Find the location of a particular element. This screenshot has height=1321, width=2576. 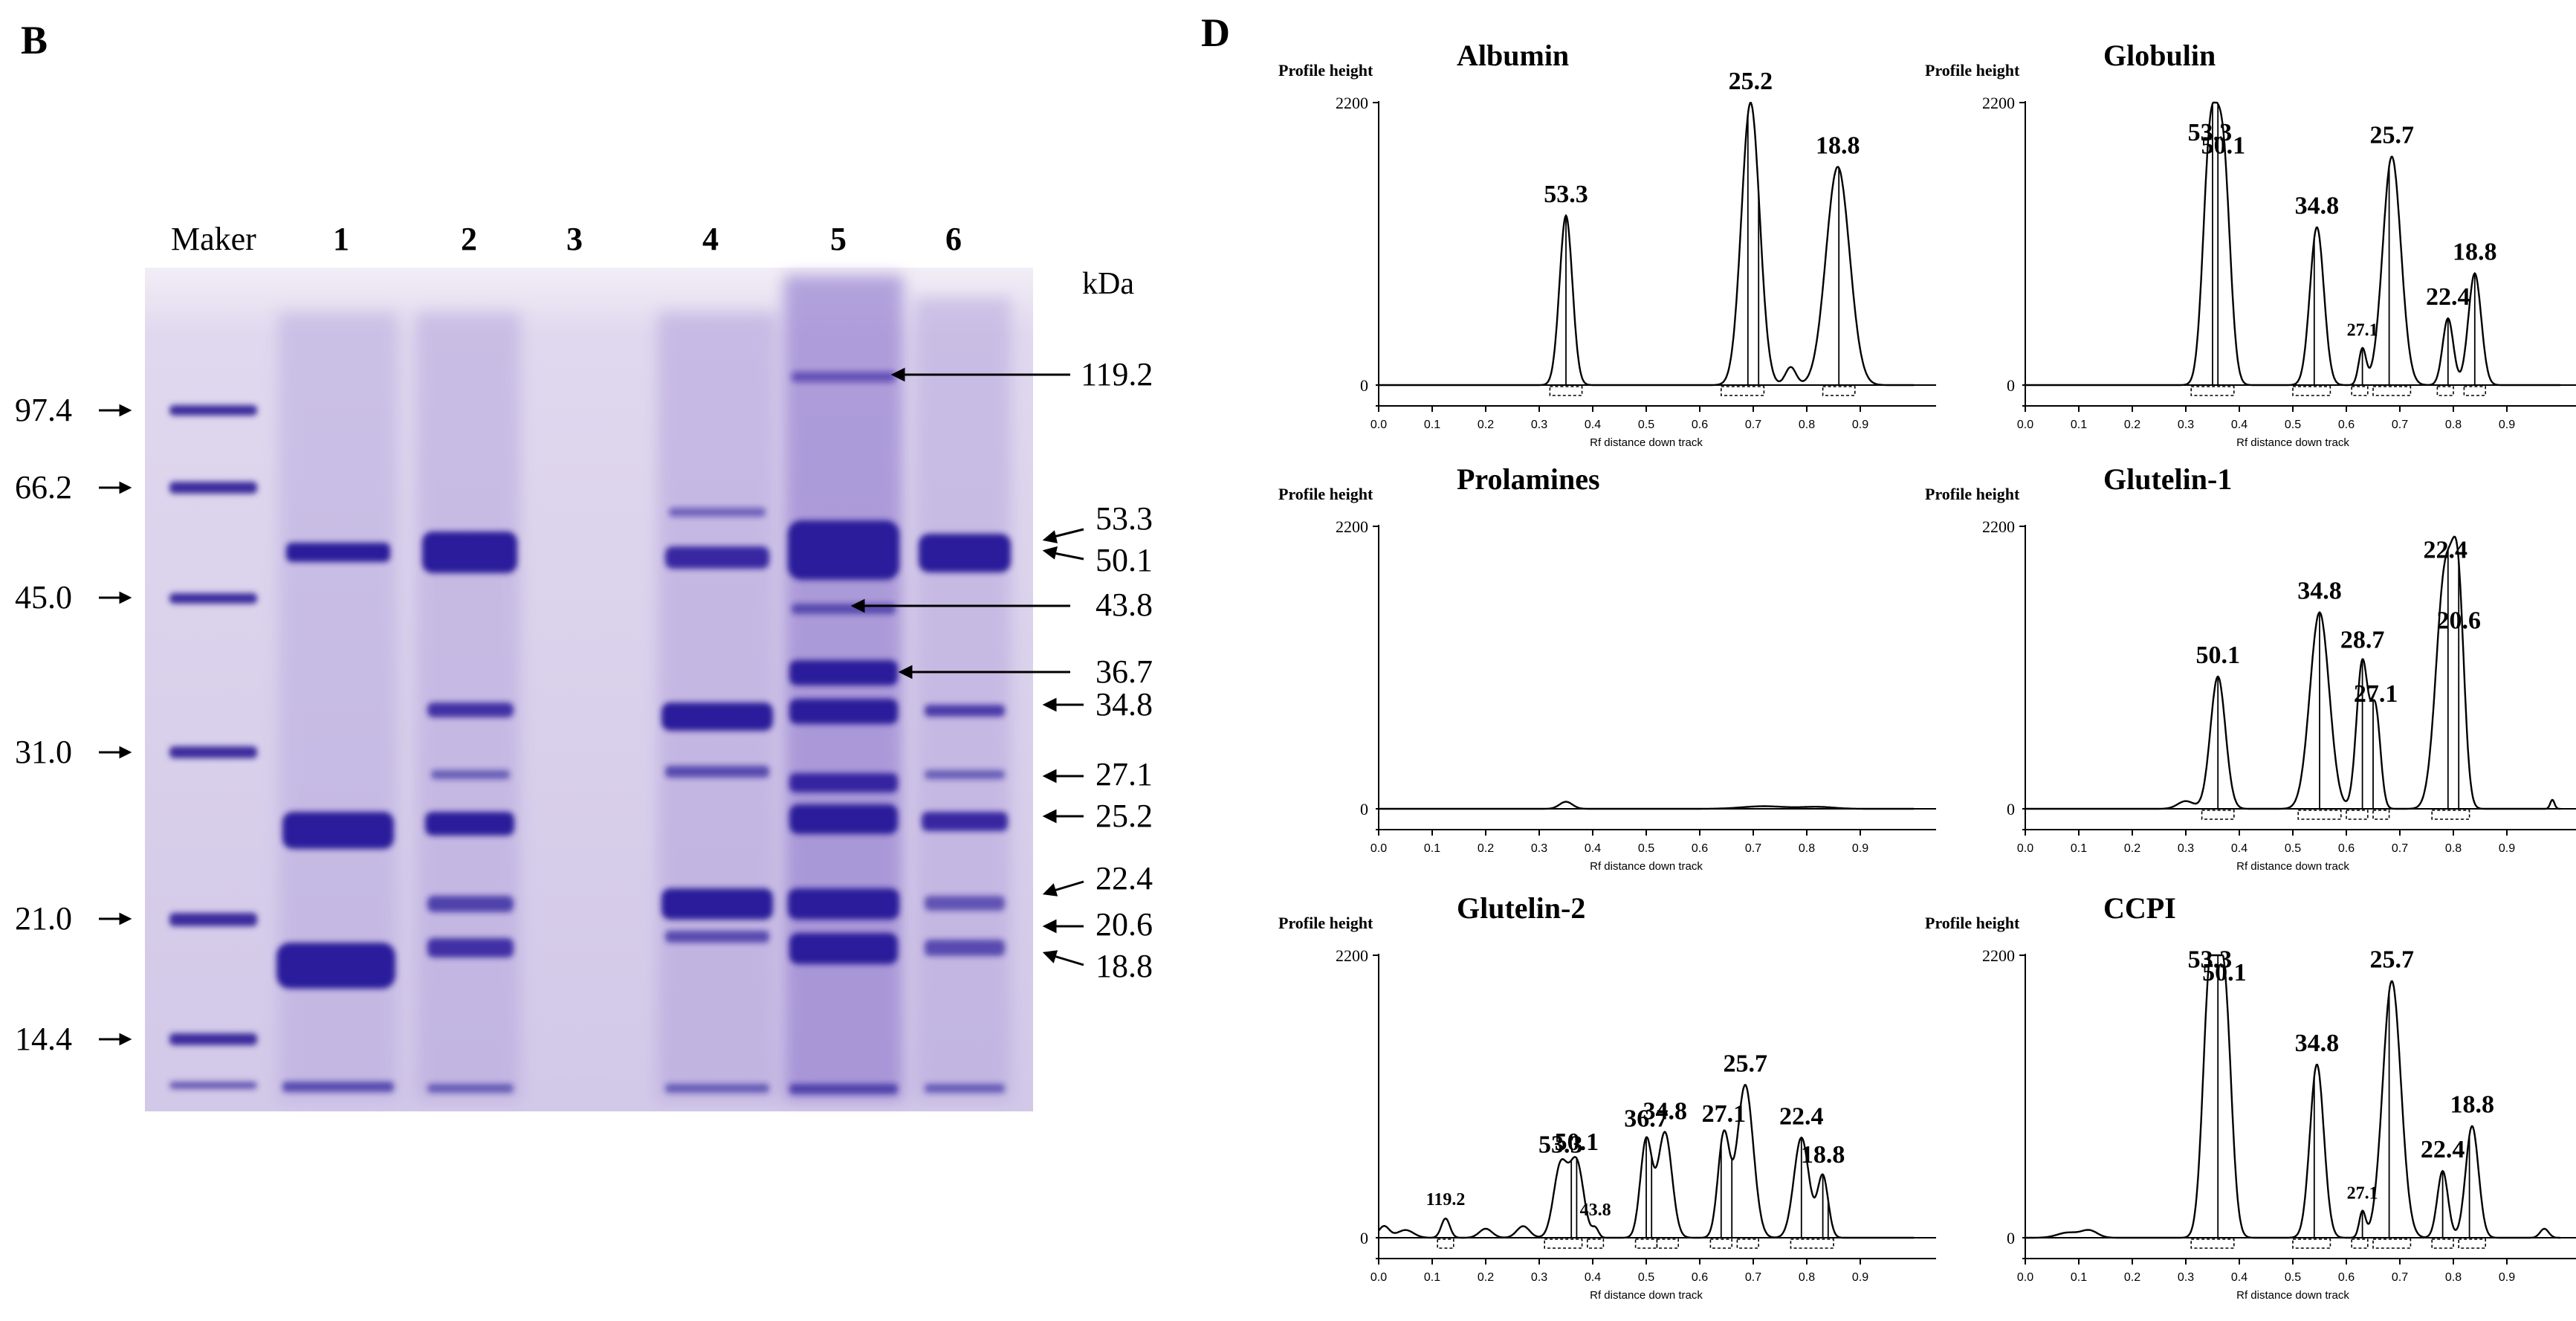

lane-label-1: 1 is located at coordinates (341, 239).